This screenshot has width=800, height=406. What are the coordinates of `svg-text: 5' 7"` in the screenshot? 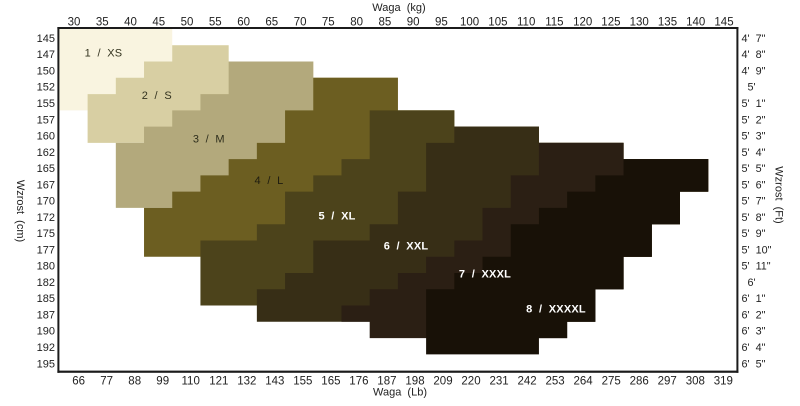 It's located at (754, 202).